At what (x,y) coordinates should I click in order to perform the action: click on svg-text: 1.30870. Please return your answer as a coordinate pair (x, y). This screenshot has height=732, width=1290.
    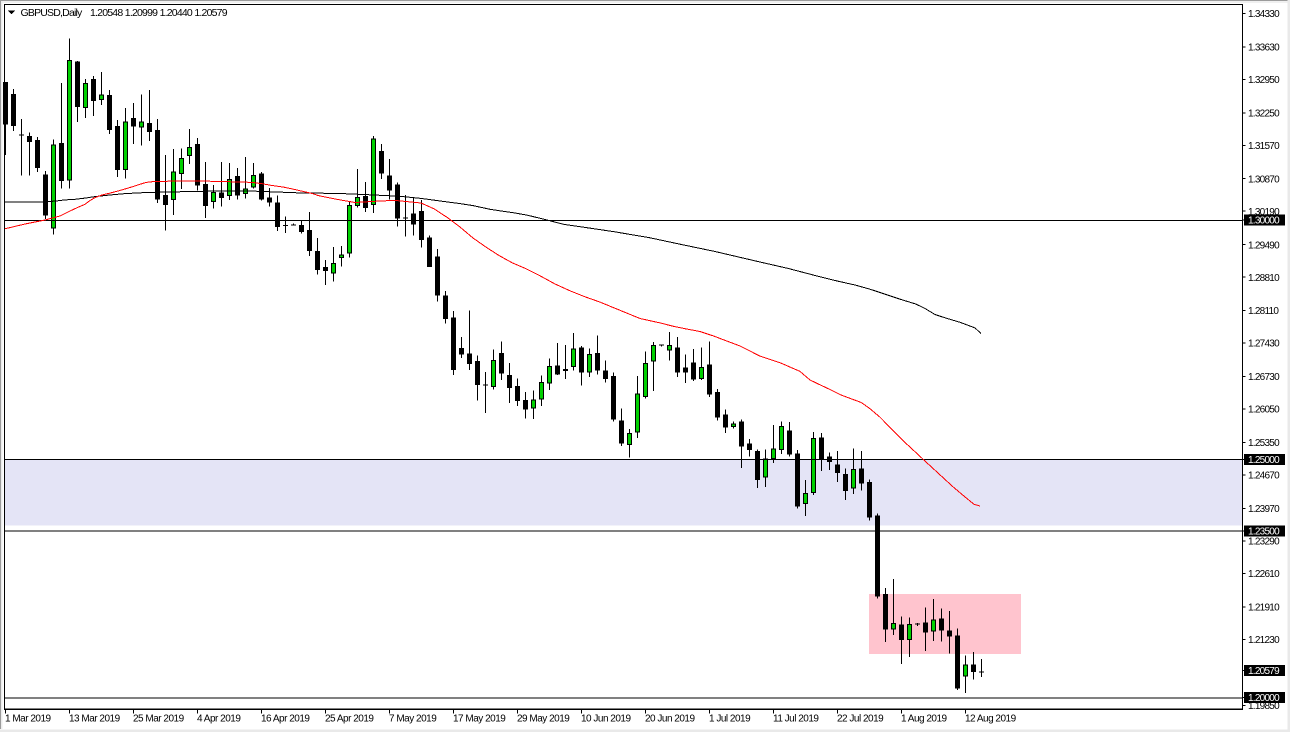
    Looking at the image, I should click on (1264, 179).